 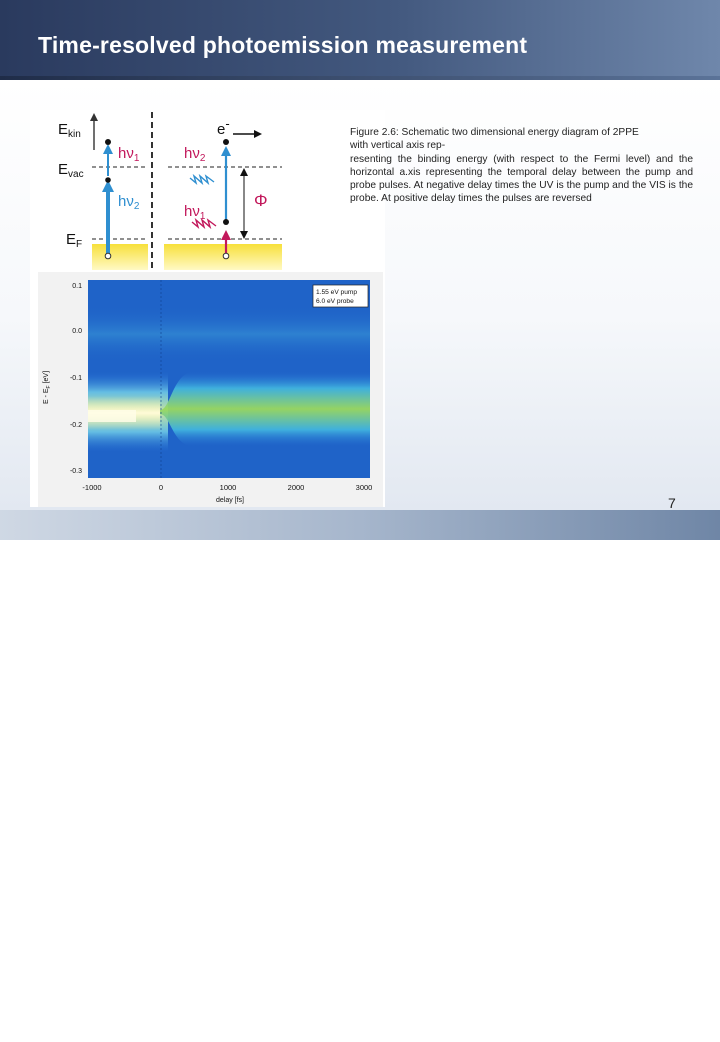 I want to click on ekin-label: Ekin, so click(x=69, y=130).